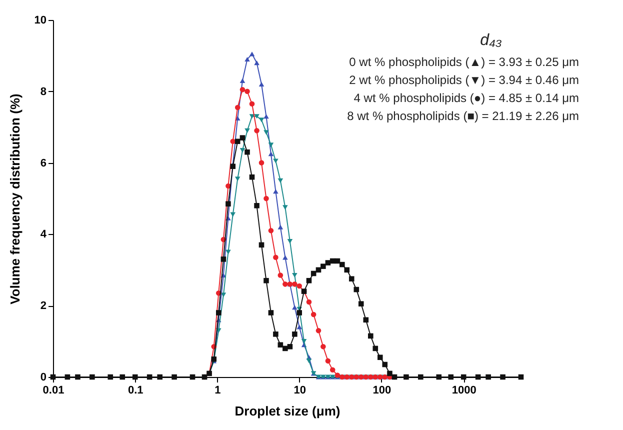 Image resolution: width=623 pixels, height=430 pixels. What do you see at coordinates (40, 20) in the screenshot?
I see `y-tick-label: 10` at bounding box center [40, 20].